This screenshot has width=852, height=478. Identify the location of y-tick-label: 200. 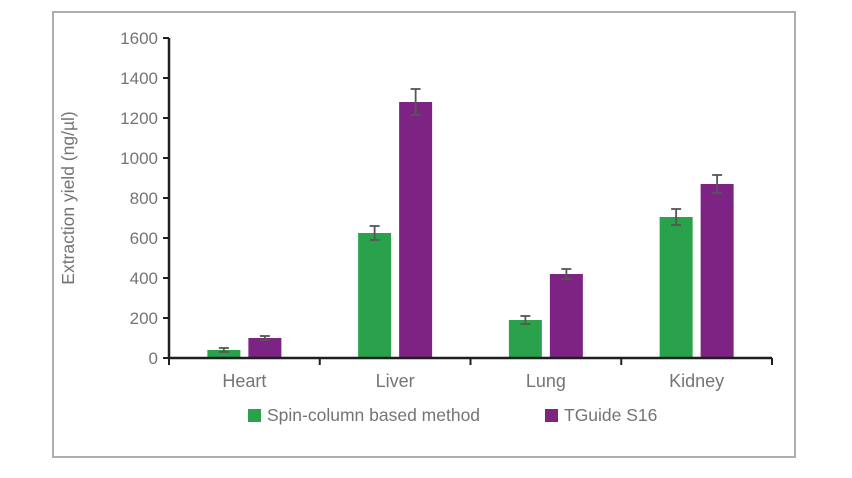
(144, 318).